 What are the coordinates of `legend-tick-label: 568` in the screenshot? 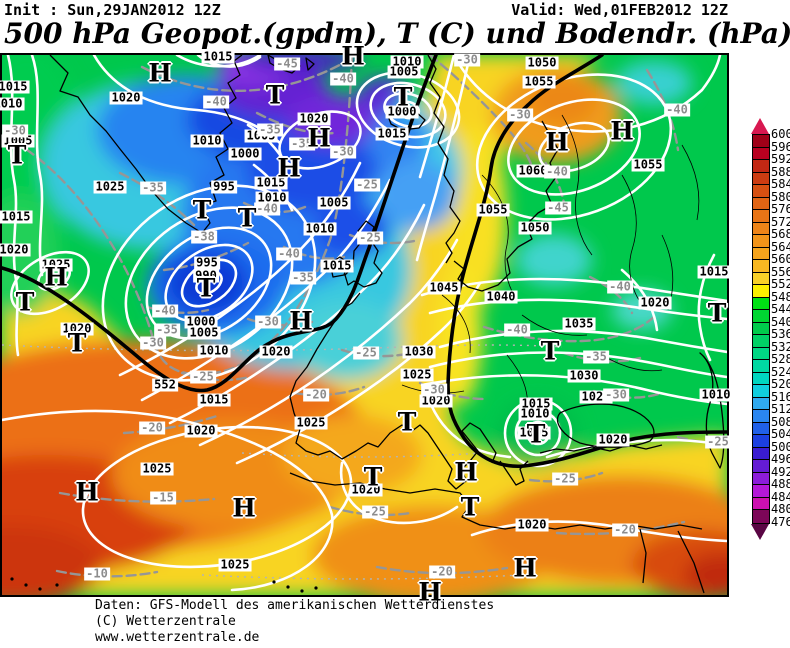 It's located at (780, 234).